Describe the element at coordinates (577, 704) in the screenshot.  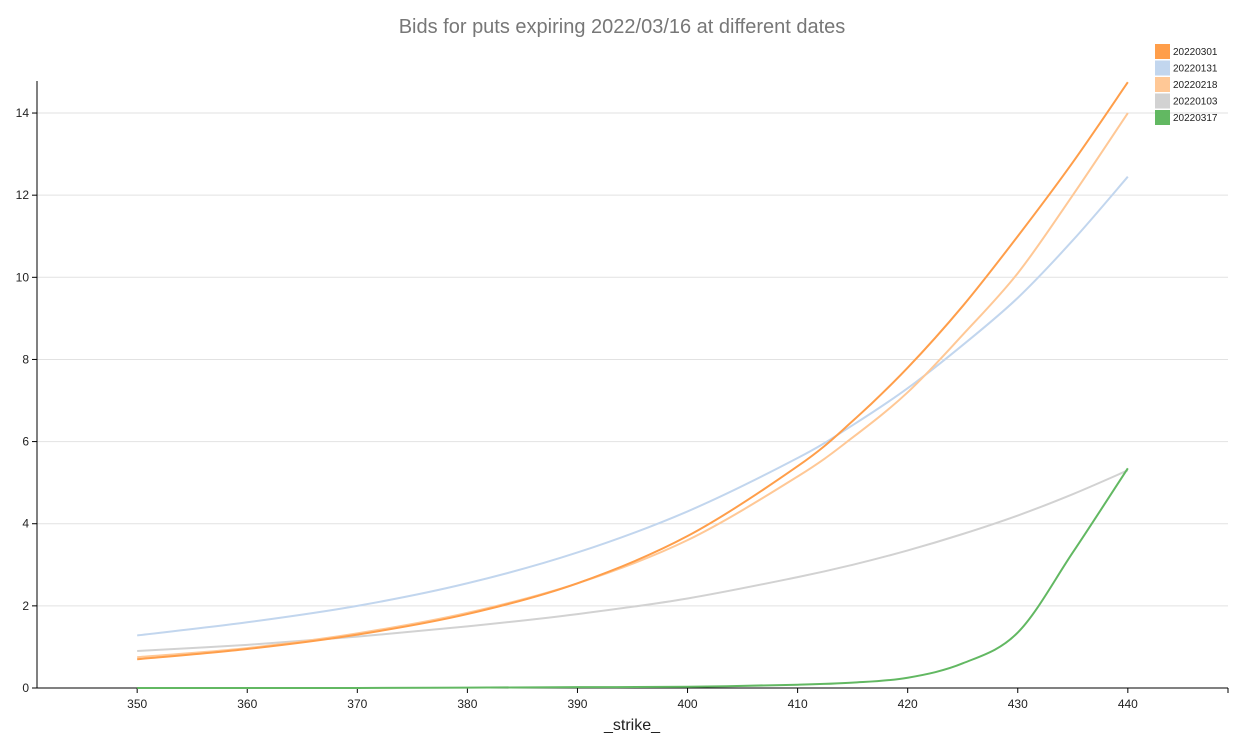
I see `x-tick-label: 390` at that location.